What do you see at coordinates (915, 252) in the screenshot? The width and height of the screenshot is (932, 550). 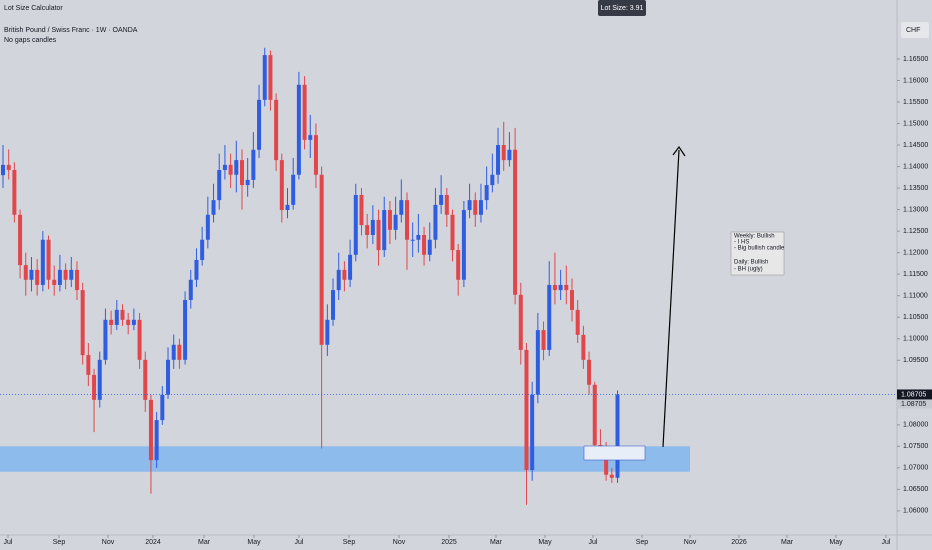 I see `y-tick-label: 1.12000` at bounding box center [915, 252].